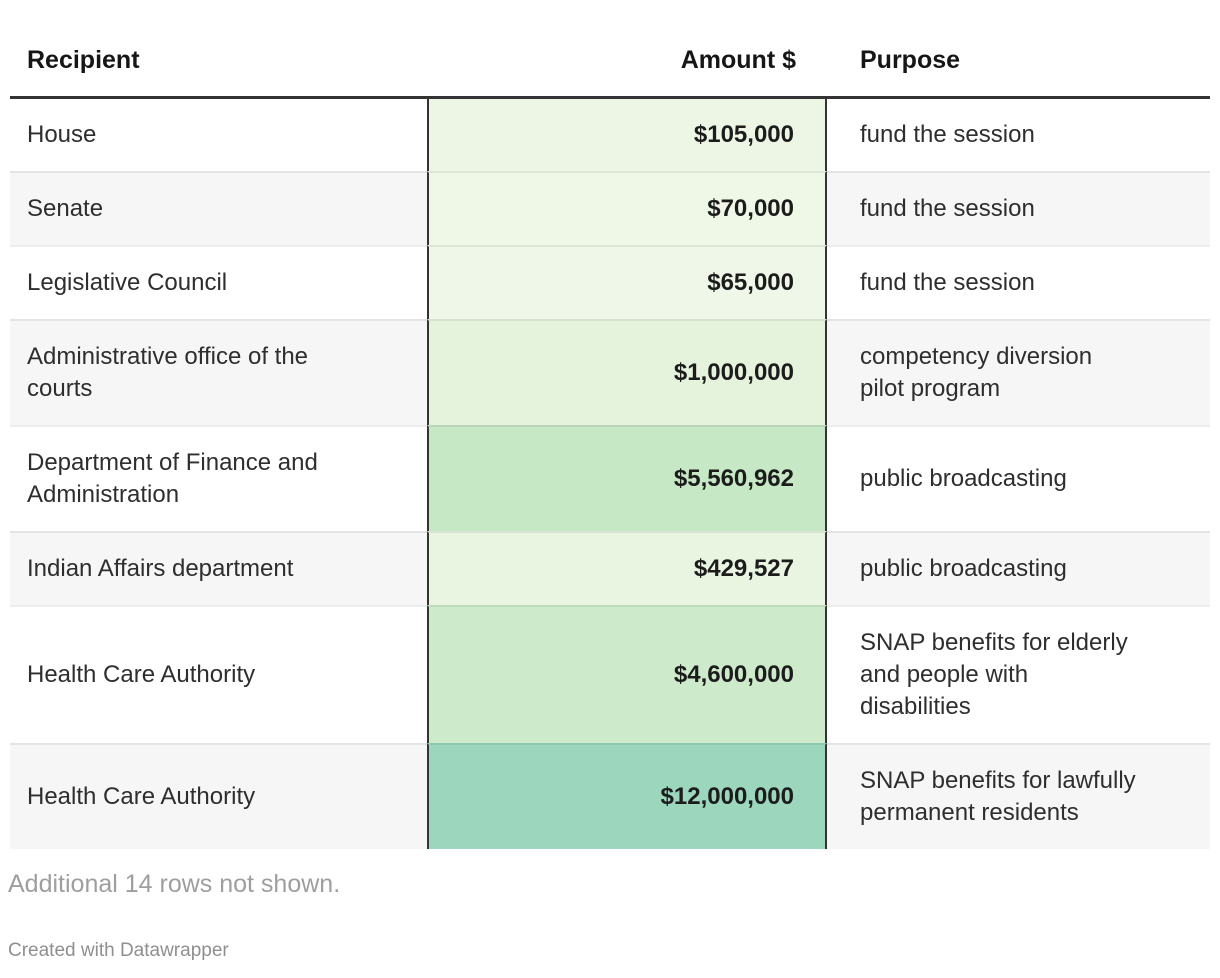  What do you see at coordinates (627, 568) in the screenshot?
I see `amount-cell: $429,527` at bounding box center [627, 568].